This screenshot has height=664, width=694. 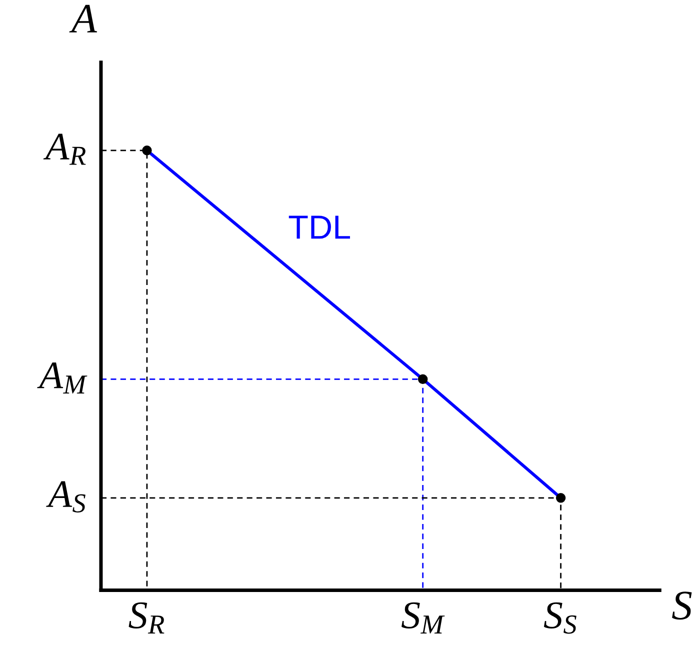 I want to click on ref-line-label: A$_{M}$, so click(x=62, y=378).